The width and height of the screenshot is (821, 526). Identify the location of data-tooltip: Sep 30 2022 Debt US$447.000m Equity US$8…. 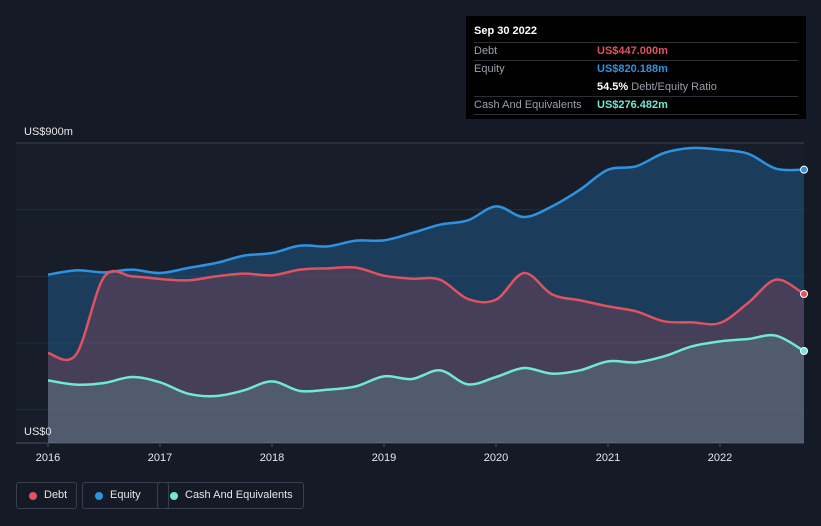
(636, 67).